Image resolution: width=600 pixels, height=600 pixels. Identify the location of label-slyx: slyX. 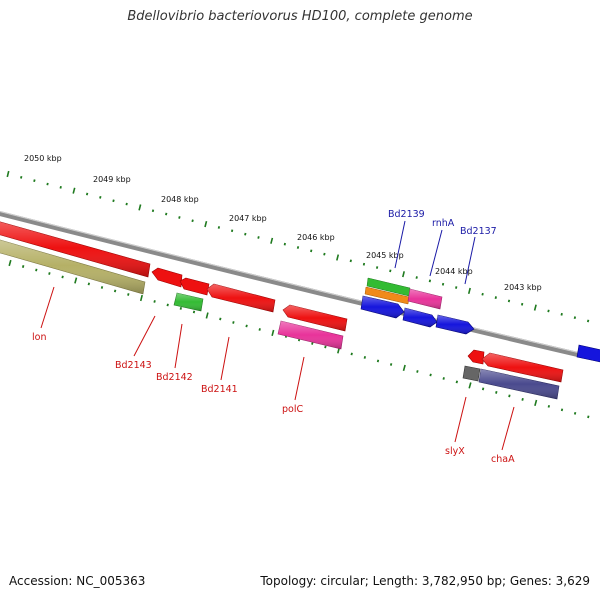
(455, 451).